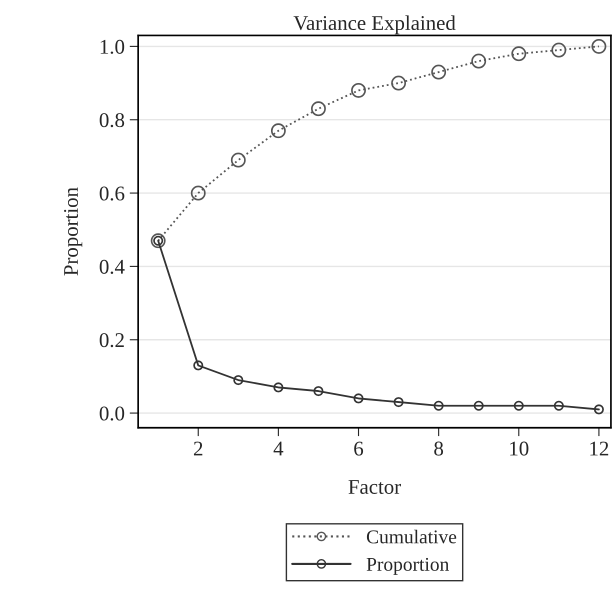  Describe the element at coordinates (112, 47) in the screenshot. I see `y-tick-label: 1.0` at that location.